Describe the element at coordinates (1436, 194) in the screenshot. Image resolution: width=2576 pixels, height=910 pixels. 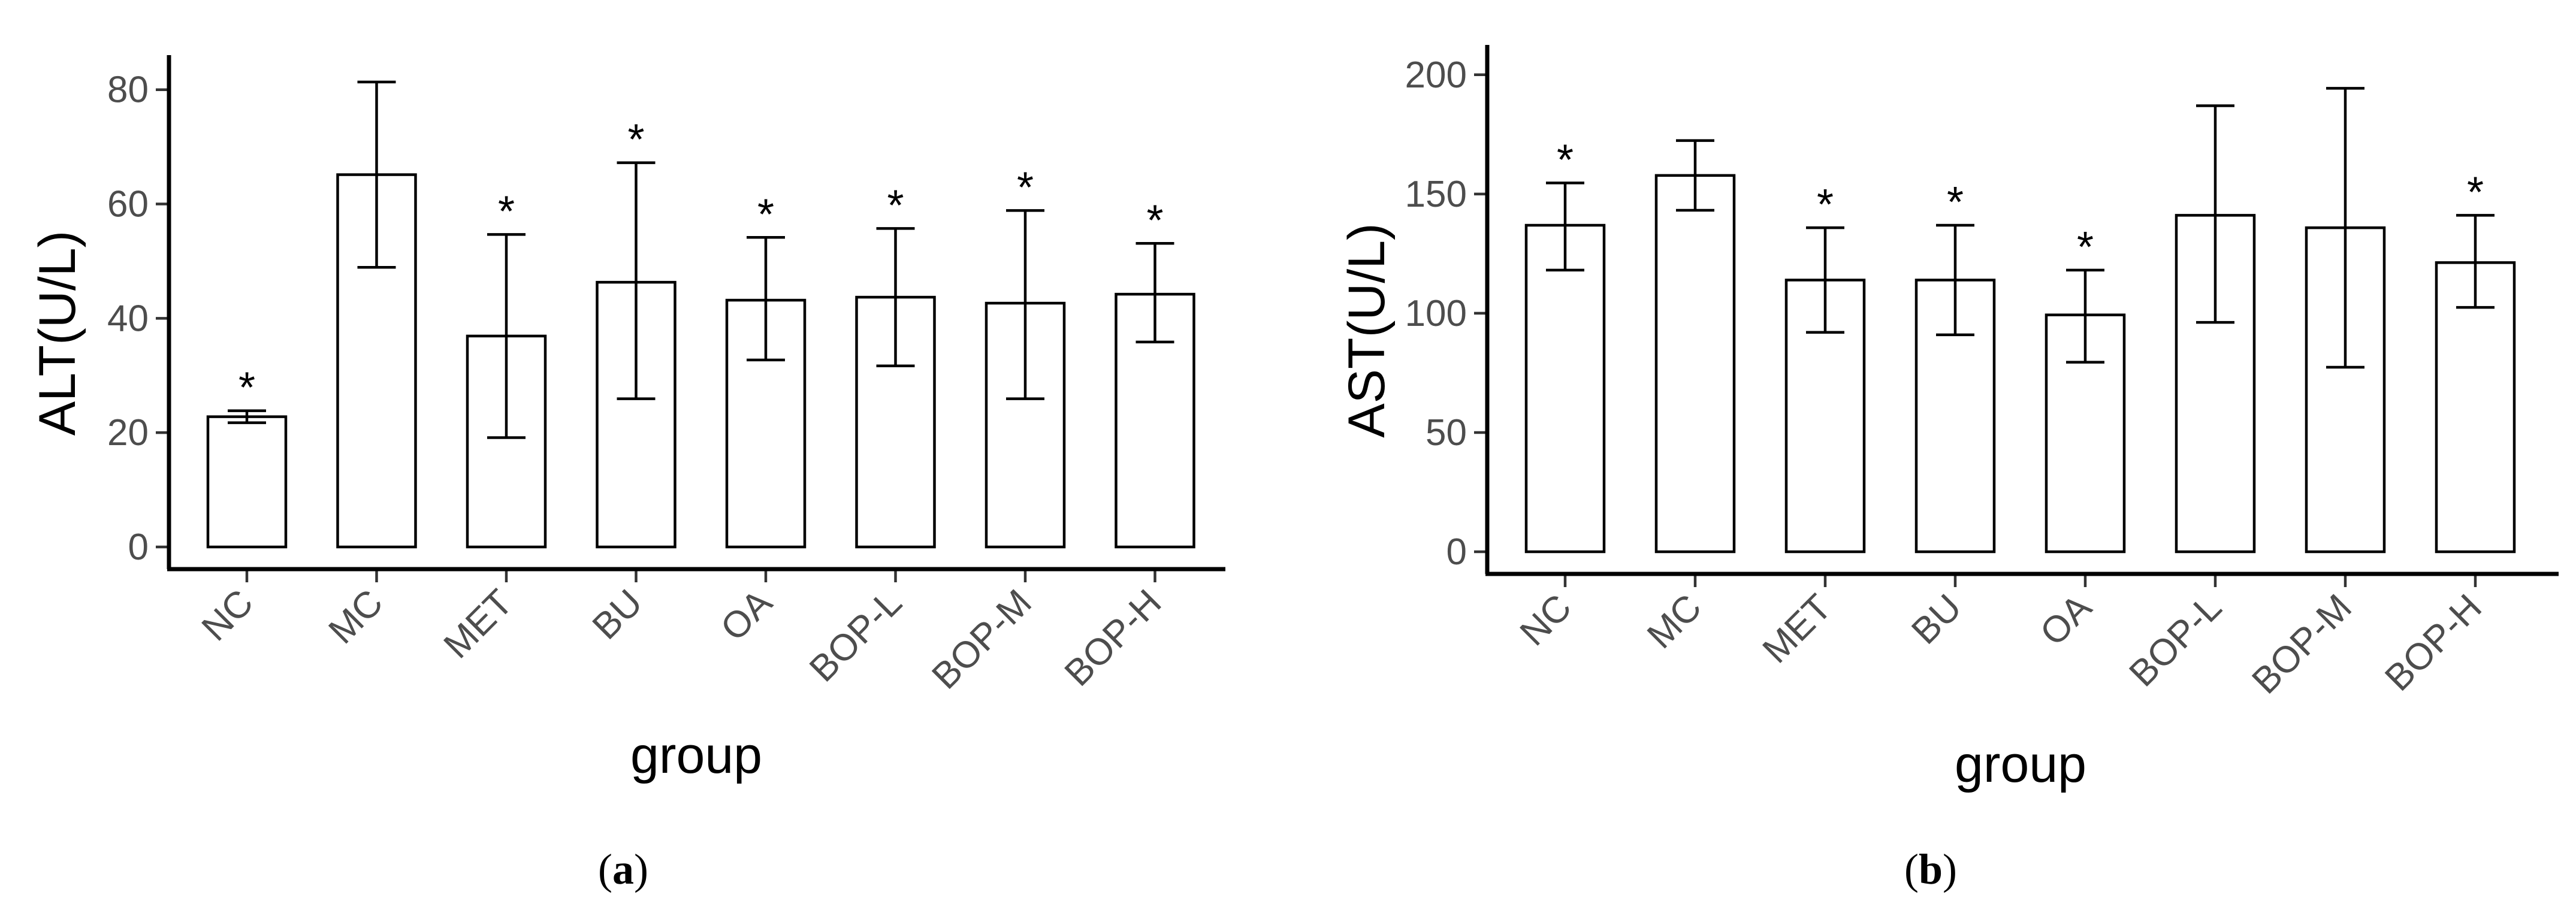
I see `y-tick-label-150: 150` at that location.